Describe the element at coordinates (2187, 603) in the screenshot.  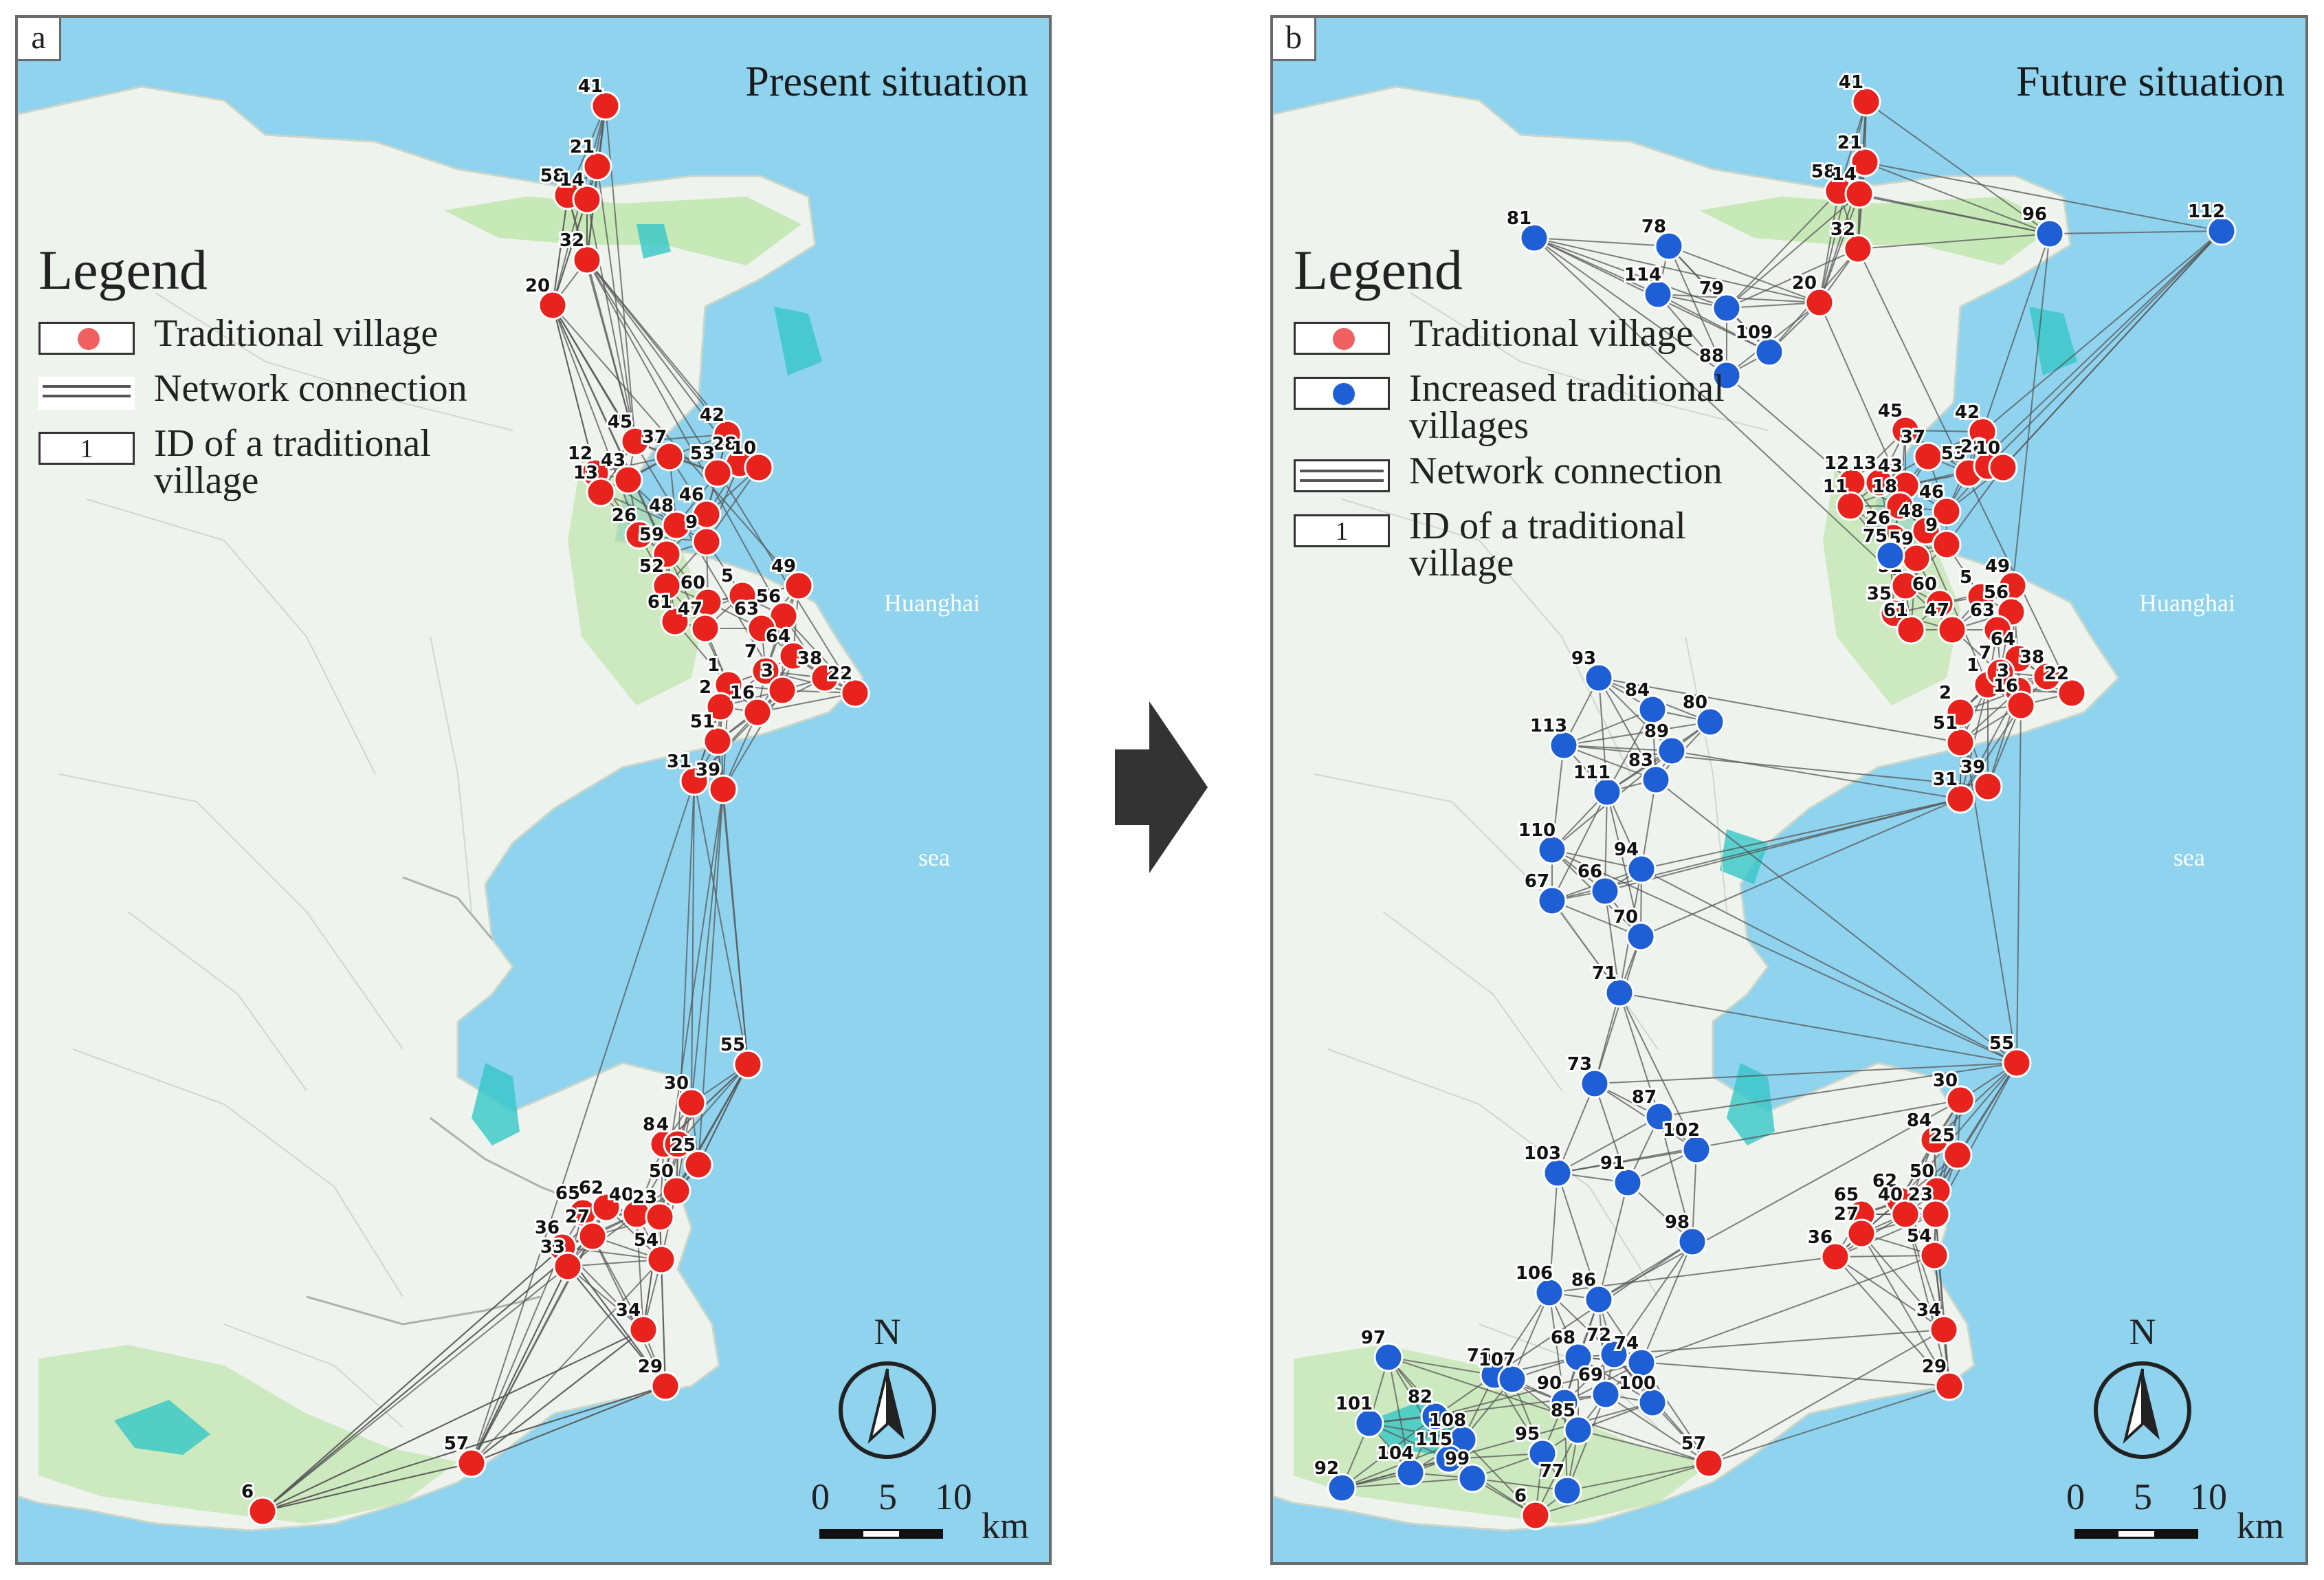
I see `sea-label-huanghai: Huanghai` at that location.